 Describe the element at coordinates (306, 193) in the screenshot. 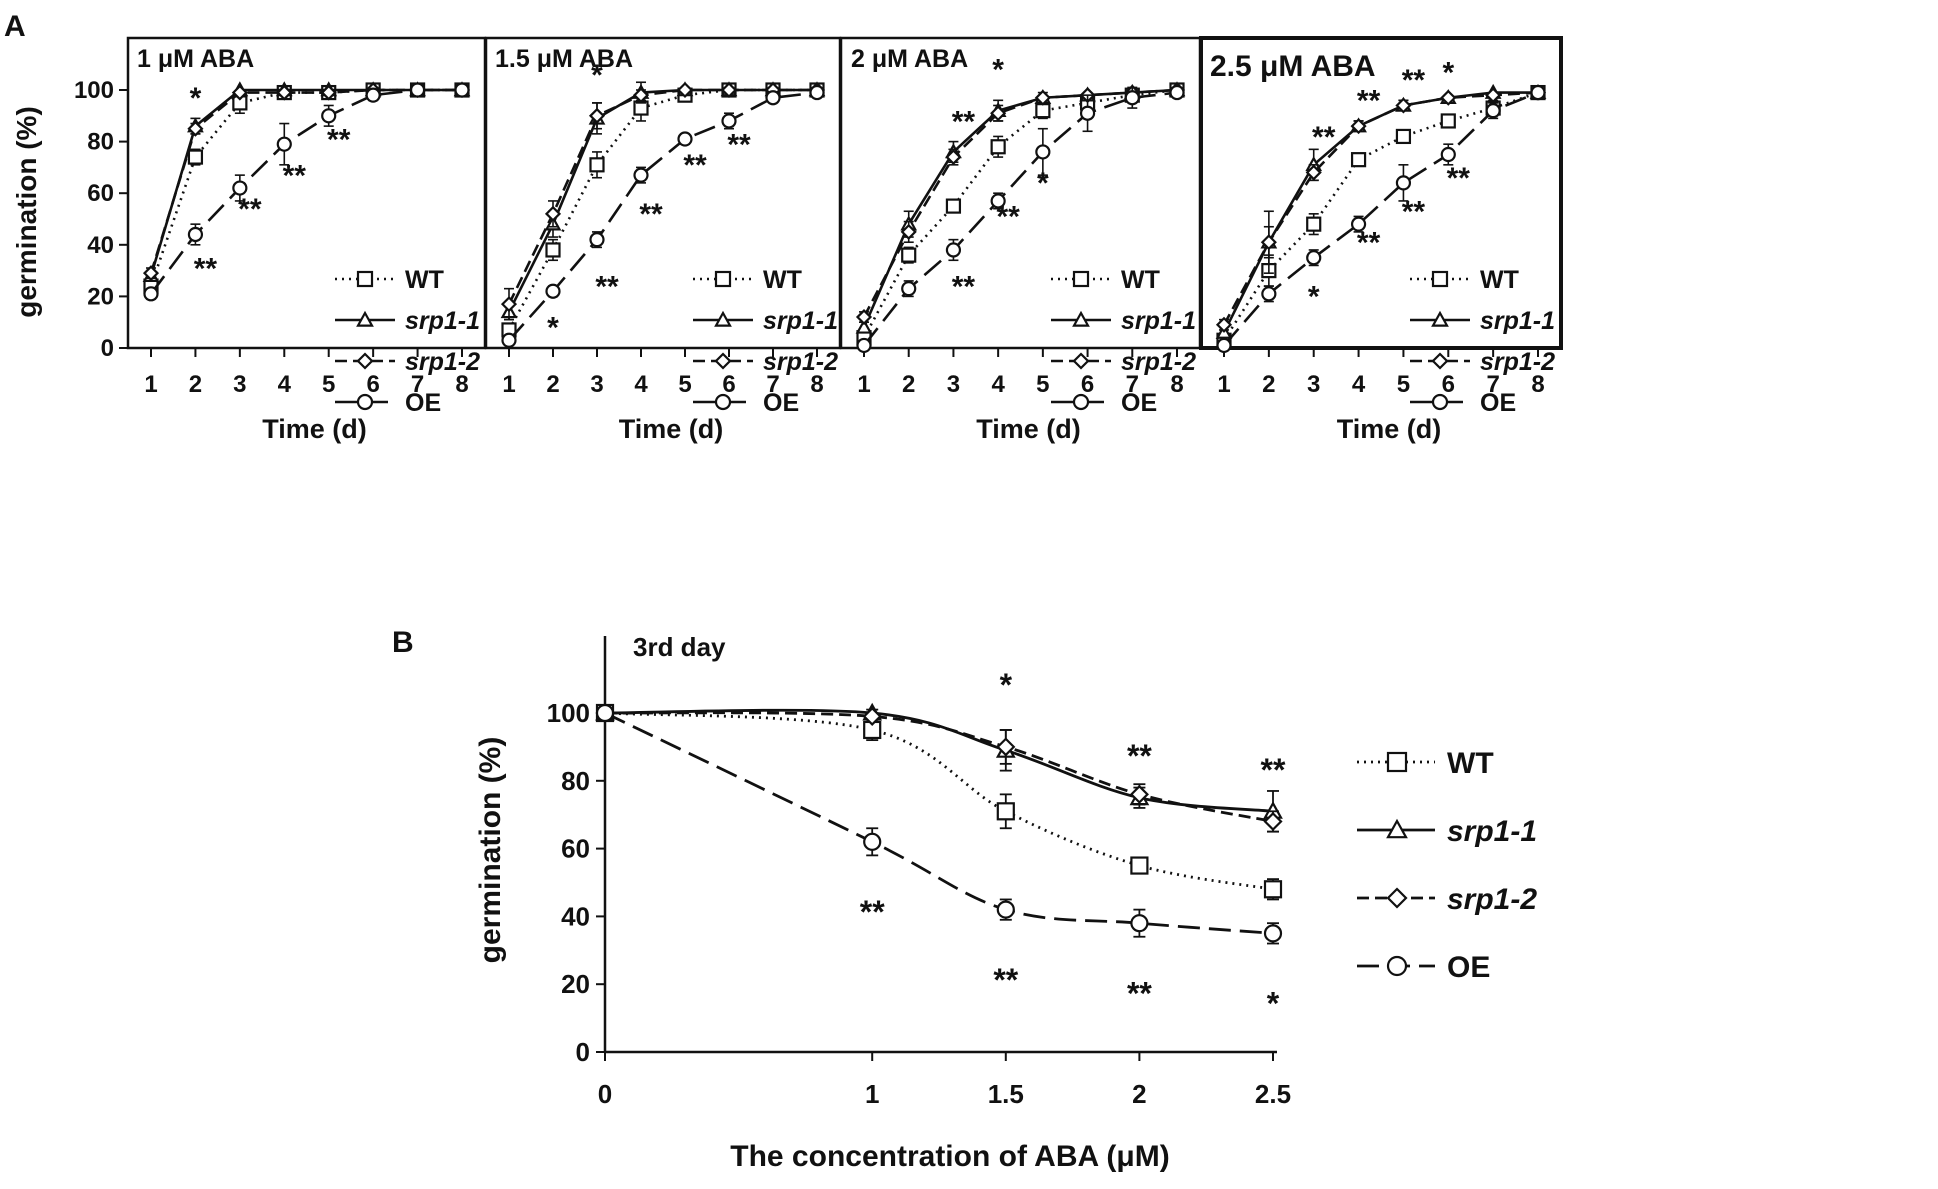

I see `plot-frame` at that location.